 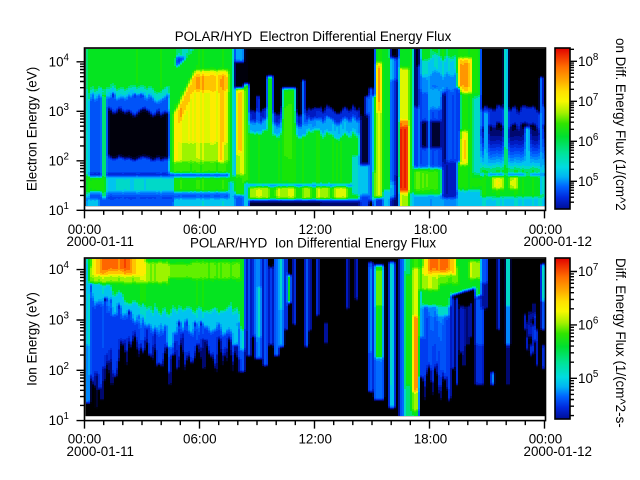 I want to click on svg-text: Electron Energy (eV), so click(x=32, y=129).